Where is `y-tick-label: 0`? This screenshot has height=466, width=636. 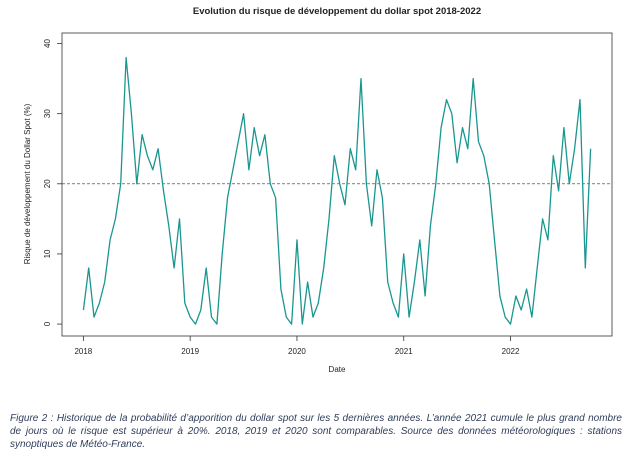 y-tick-label: 0 is located at coordinates (47, 323).